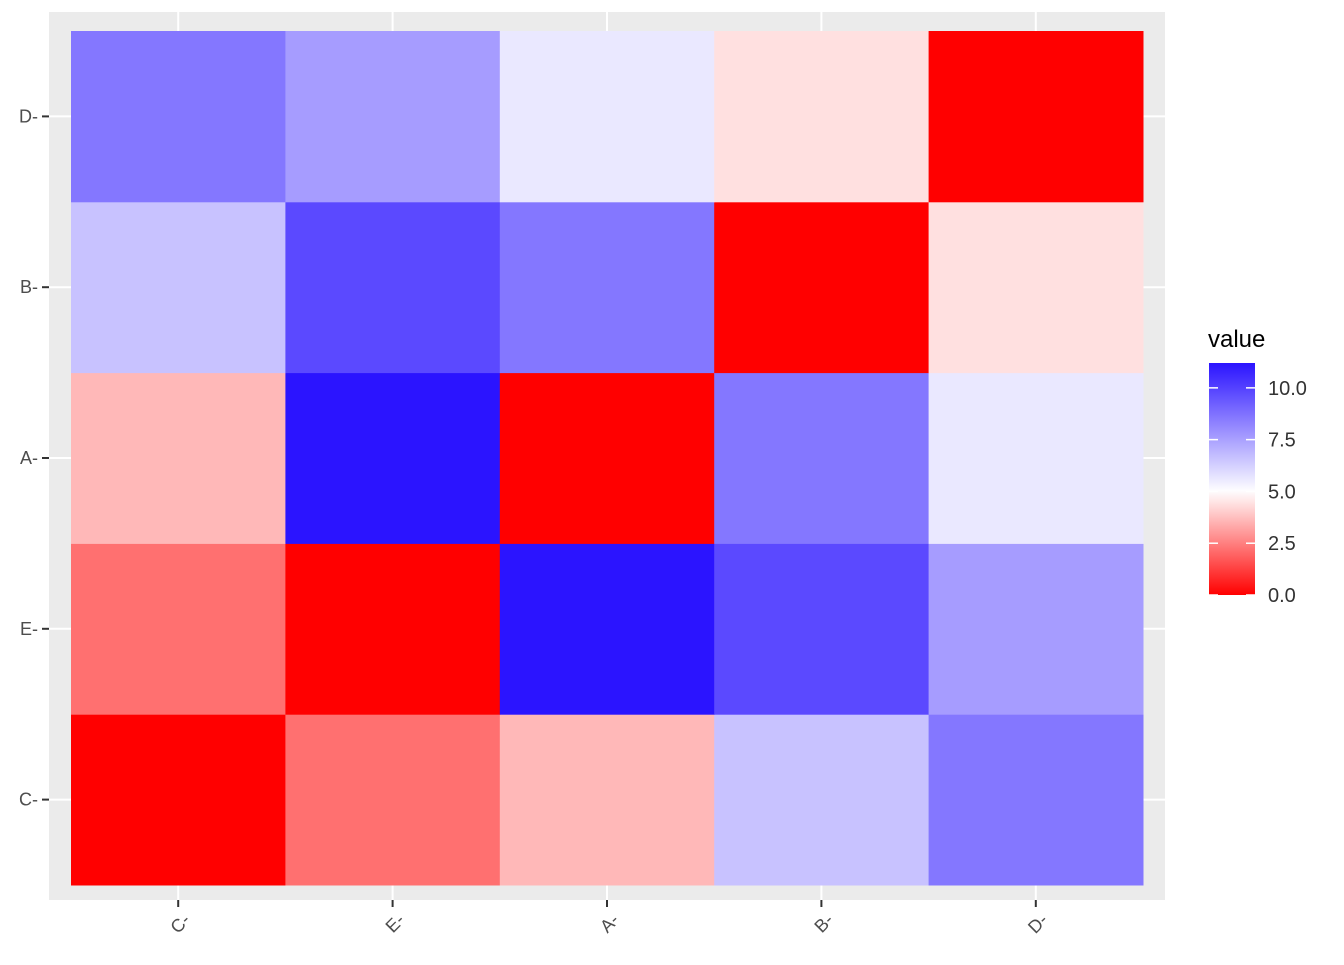  I want to click on legend-tick-label: 2.5, so click(1282, 544).